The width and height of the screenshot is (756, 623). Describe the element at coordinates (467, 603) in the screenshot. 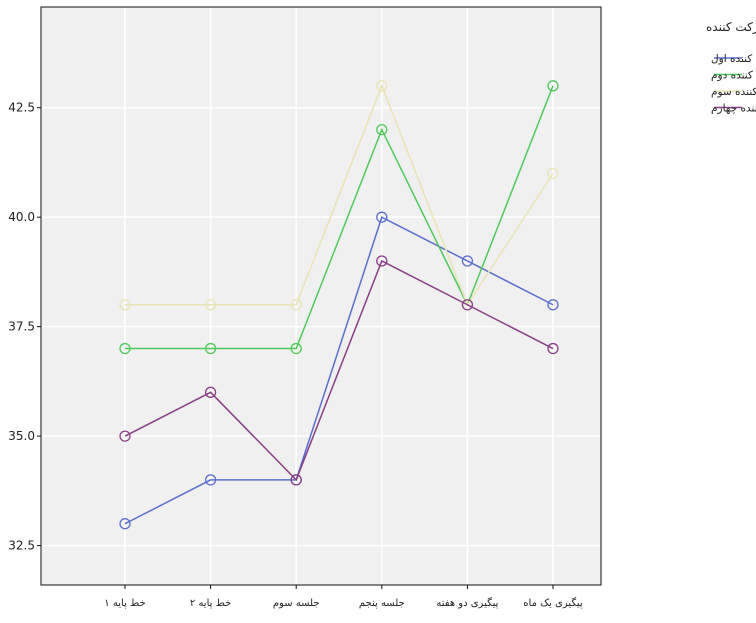

I see `x-tick-label: پیگیری دو هفته` at that location.